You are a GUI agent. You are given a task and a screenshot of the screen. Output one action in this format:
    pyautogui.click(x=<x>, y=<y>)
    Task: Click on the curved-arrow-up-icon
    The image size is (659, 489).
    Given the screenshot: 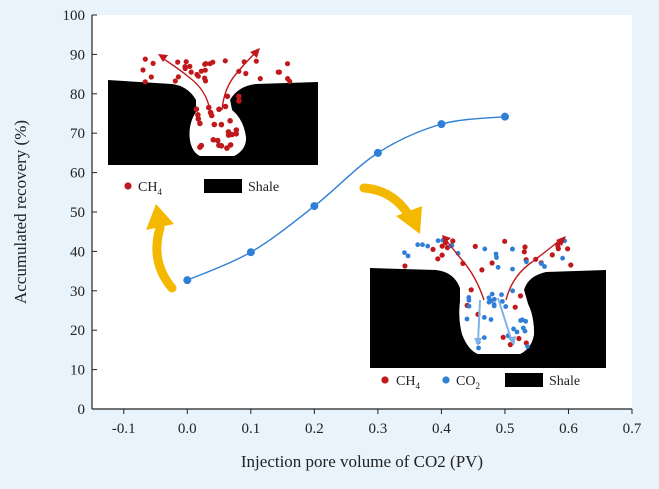 What is the action you would take?
    pyautogui.click(x=164, y=258)
    